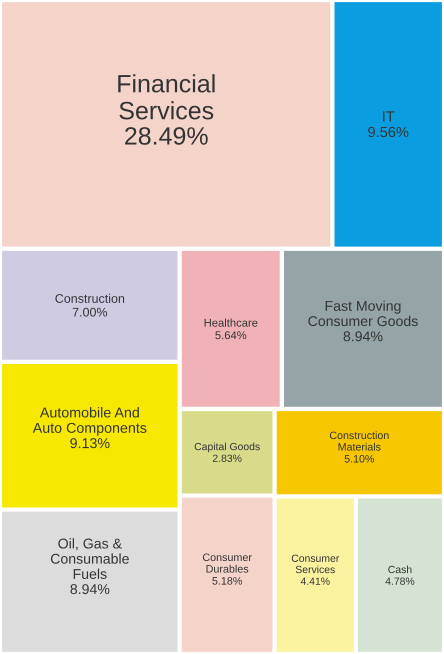 Image resolution: width=444 pixels, height=654 pixels. What do you see at coordinates (315, 581) in the screenshot?
I see `data-label: 4.41%` at bounding box center [315, 581].